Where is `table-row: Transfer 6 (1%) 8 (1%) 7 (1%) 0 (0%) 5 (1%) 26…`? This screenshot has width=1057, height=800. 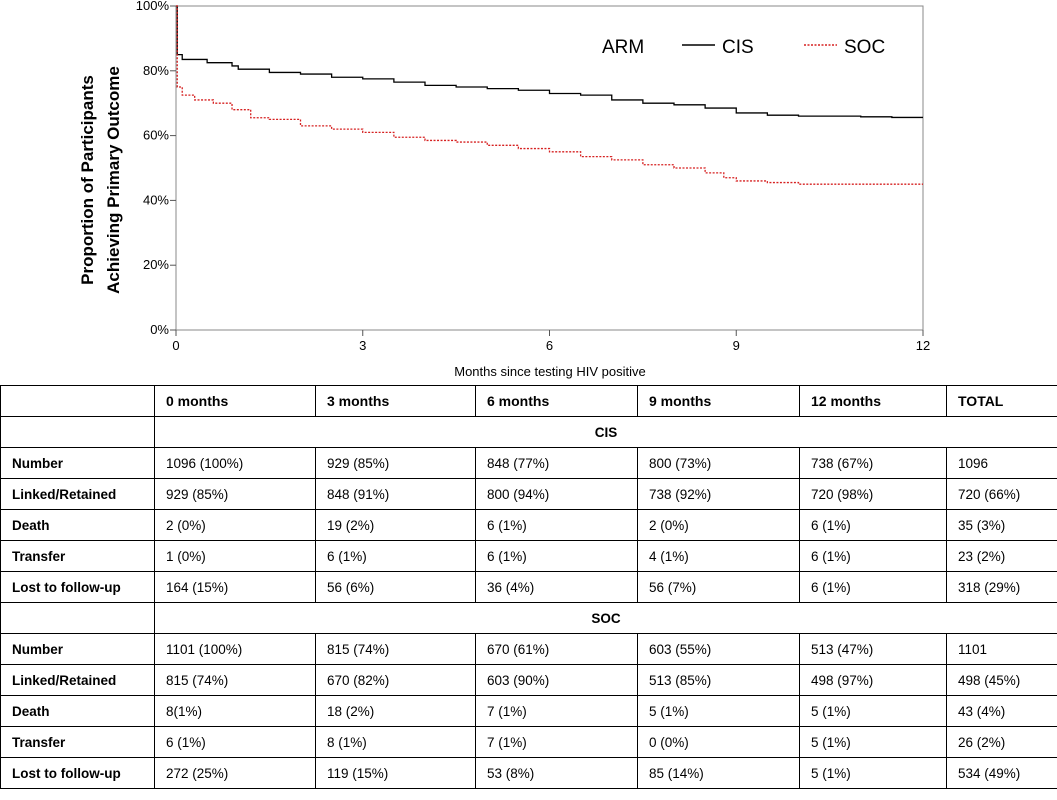
table-row: Transfer 6 (1%) 8 (1%) 7 (1%) 0 (0%) 5 (1%) 26… is located at coordinates (528, 742).